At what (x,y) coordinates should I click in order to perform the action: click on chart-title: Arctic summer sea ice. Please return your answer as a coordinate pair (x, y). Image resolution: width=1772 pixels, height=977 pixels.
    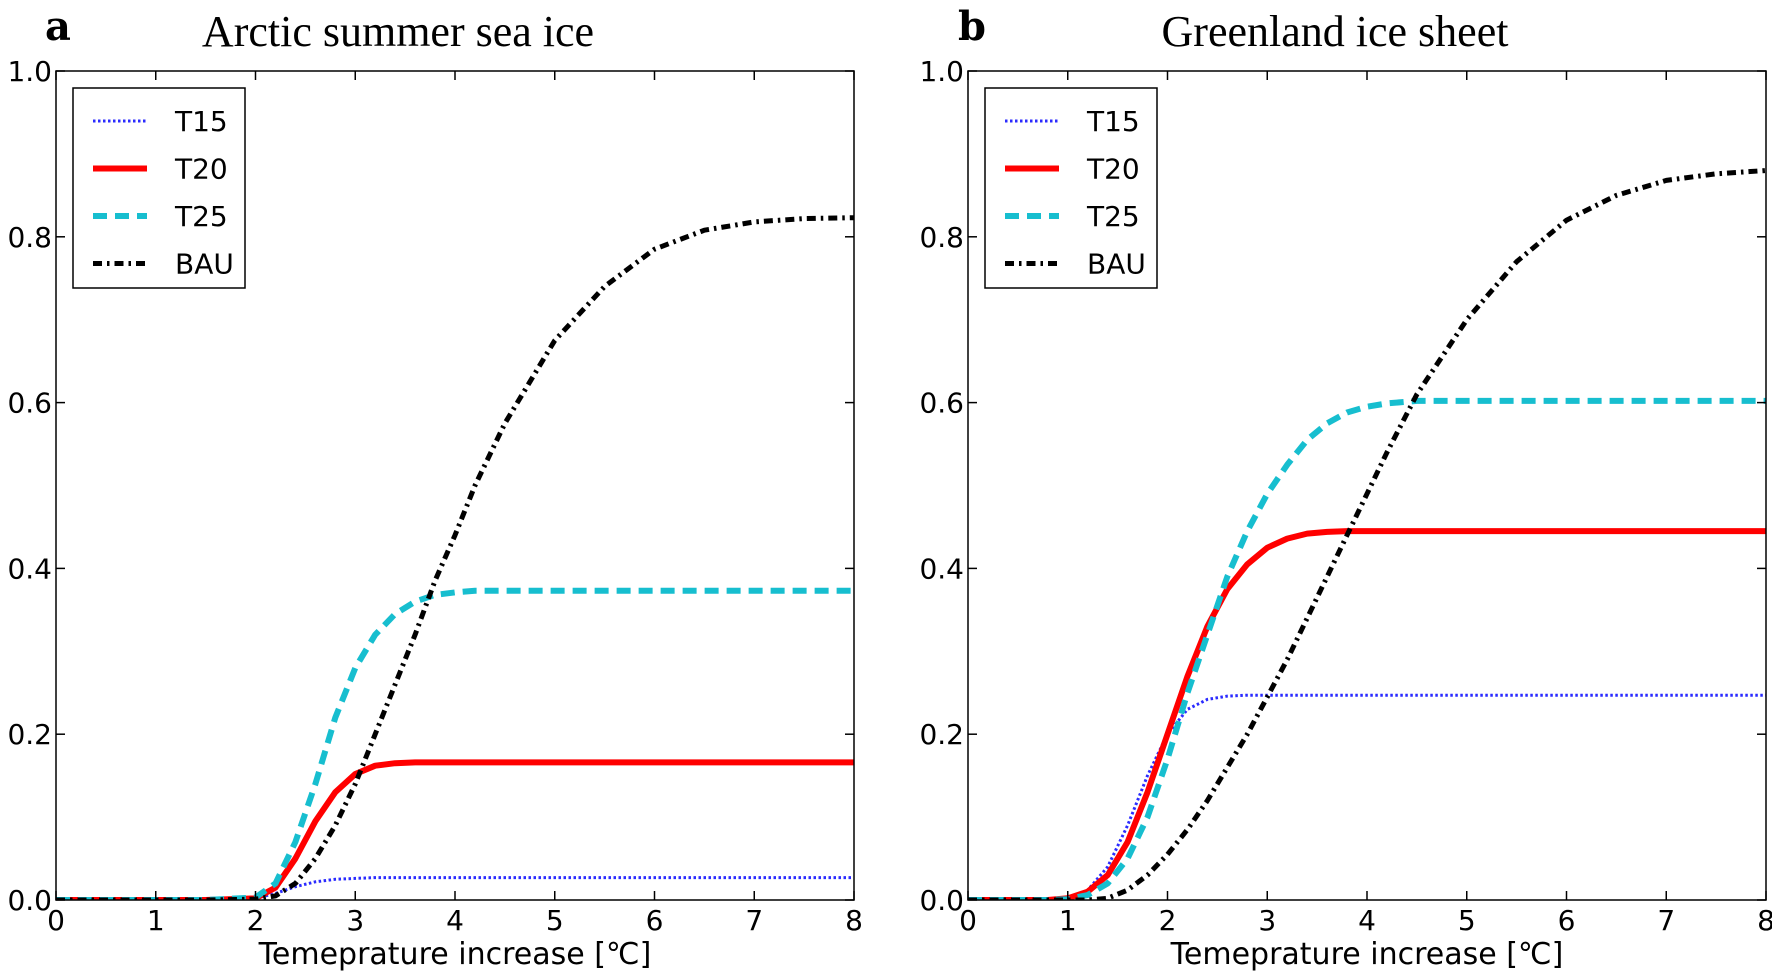
    Looking at the image, I should click on (398, 31).